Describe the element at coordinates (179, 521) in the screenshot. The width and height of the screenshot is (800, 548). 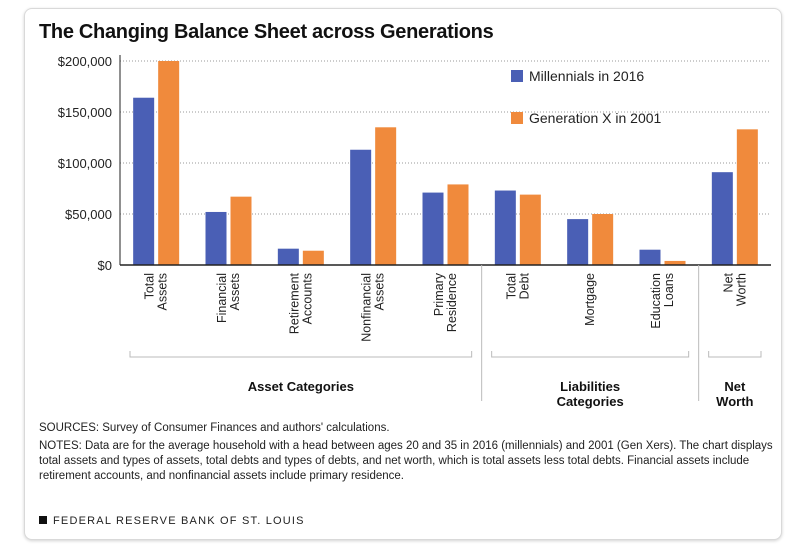
I see `footer-label: FEDERAL RESERVE BANK OF ST. LOUIS` at that location.